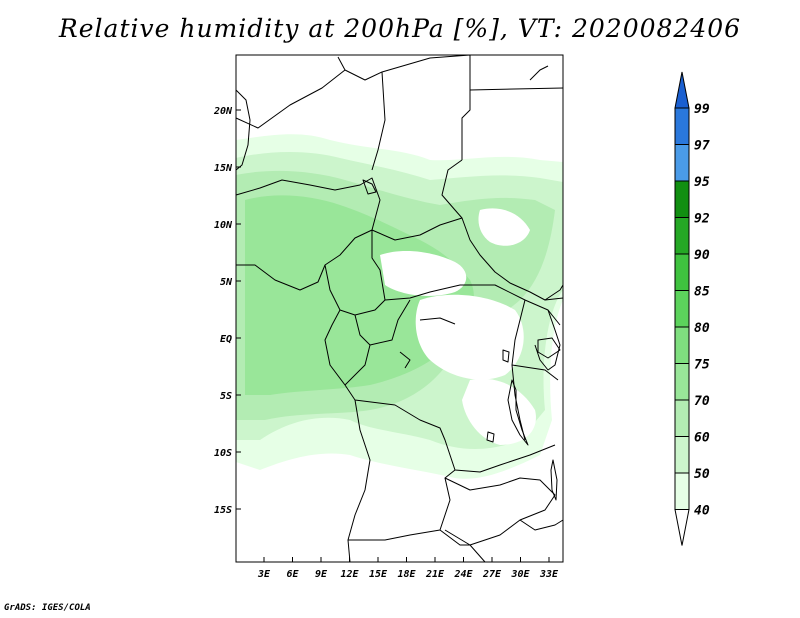  I want to click on border-cameroon, so click(355, 273).